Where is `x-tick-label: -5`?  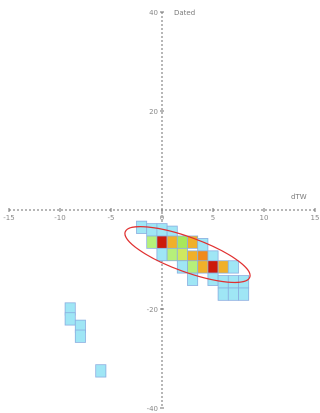 x-tick-label: -5 is located at coordinates (111, 218).